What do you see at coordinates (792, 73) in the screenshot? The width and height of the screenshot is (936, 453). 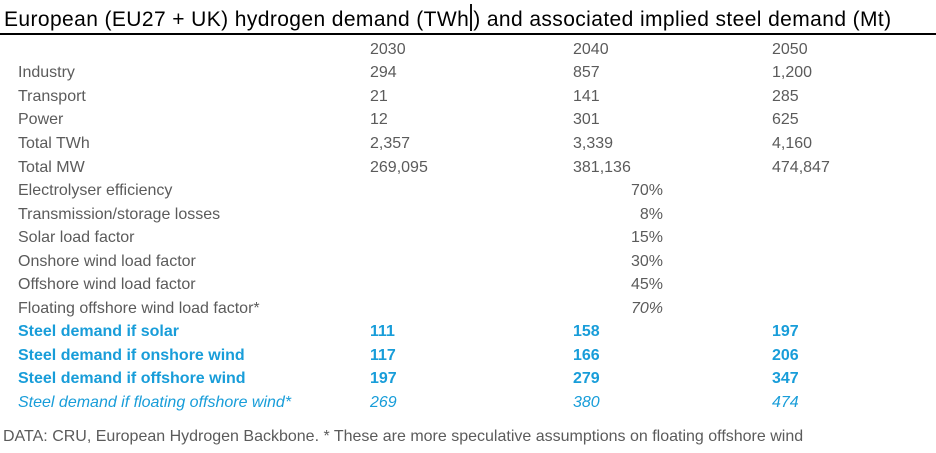 I see `value-2050: 1,200` at bounding box center [792, 73].